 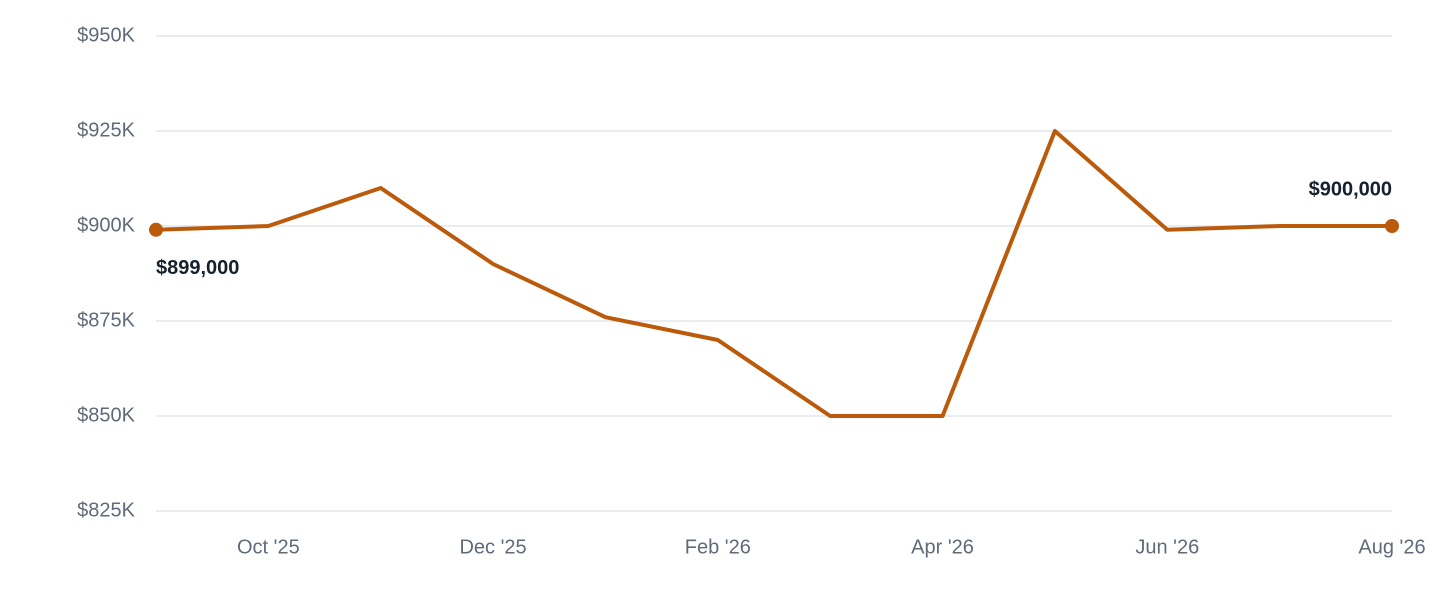 What do you see at coordinates (268, 547) in the screenshot?
I see `x-tick-label: Oct '25` at bounding box center [268, 547].